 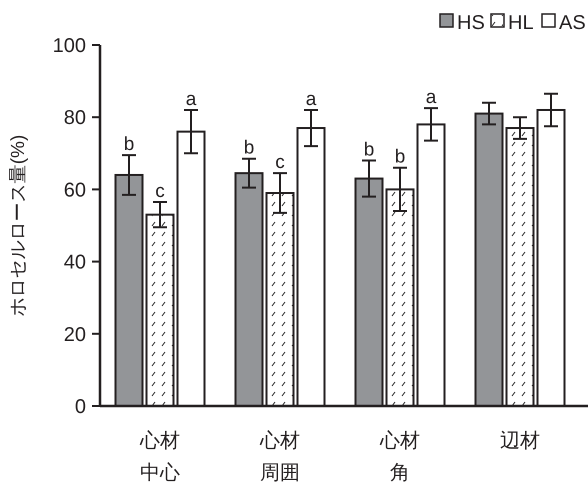 I want to click on x-tick-label: 辺材, so click(x=520, y=441).